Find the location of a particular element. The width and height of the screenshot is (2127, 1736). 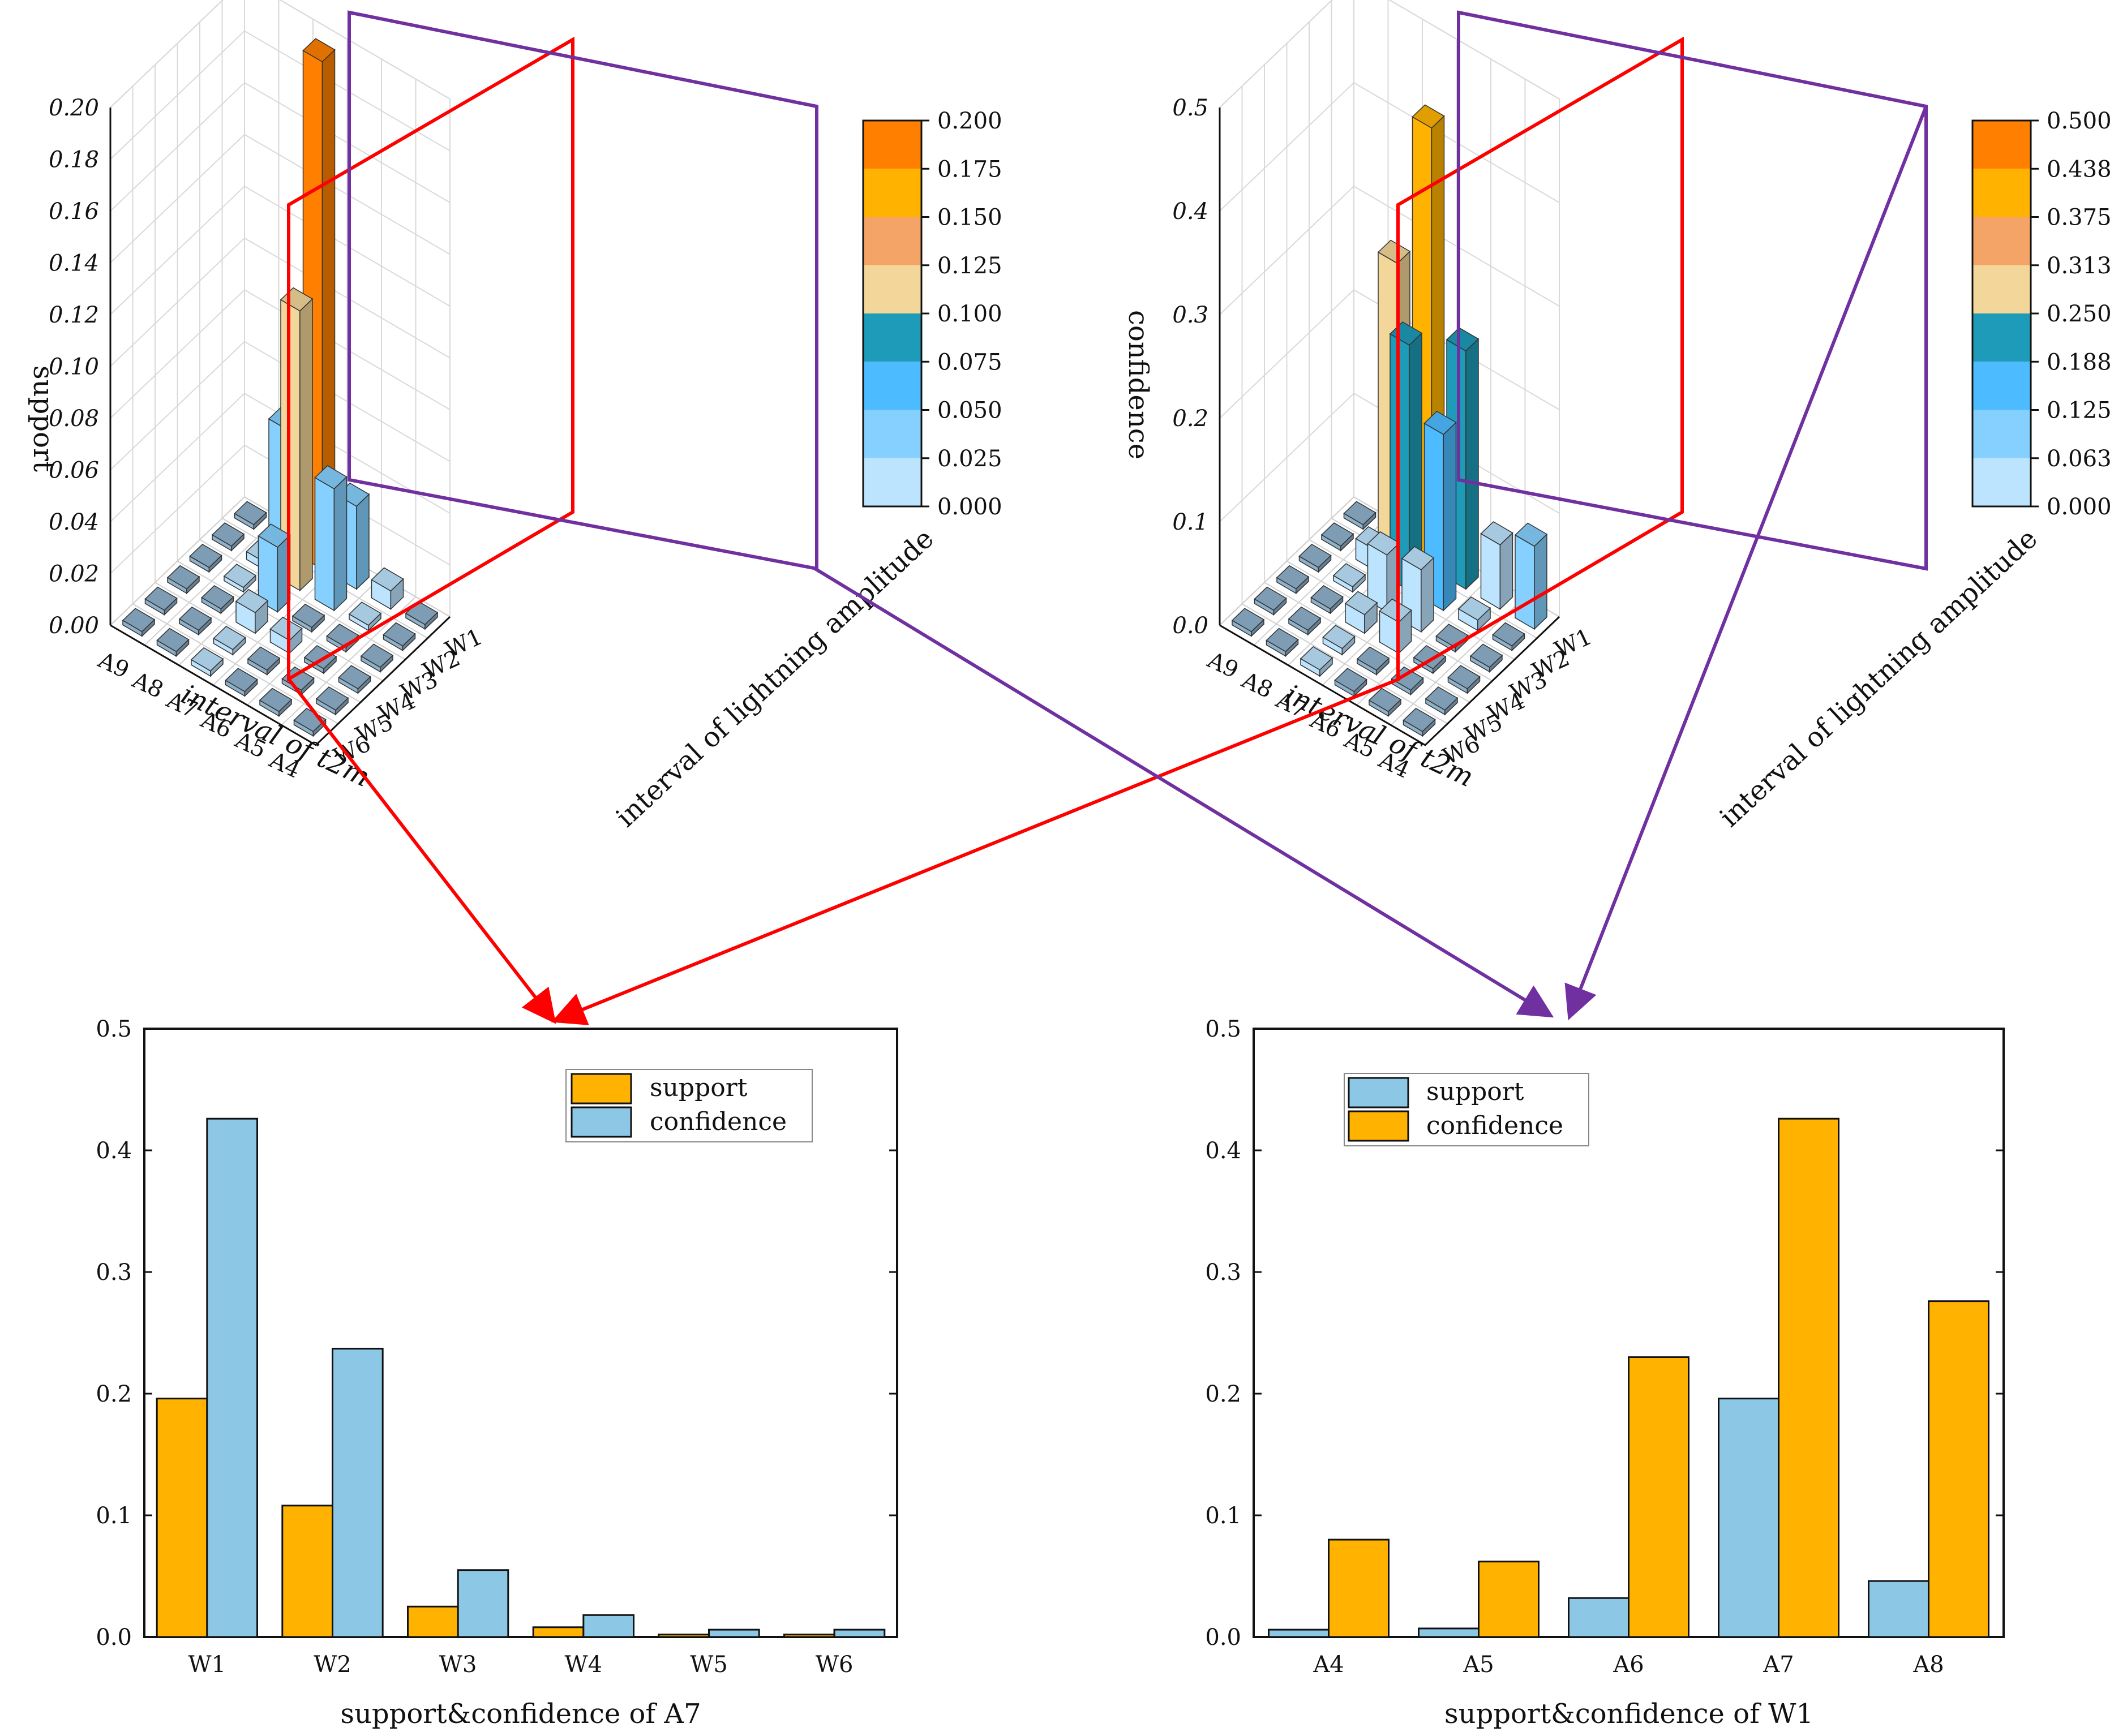

y-tick-label: 0.0 is located at coordinates (114, 1638).